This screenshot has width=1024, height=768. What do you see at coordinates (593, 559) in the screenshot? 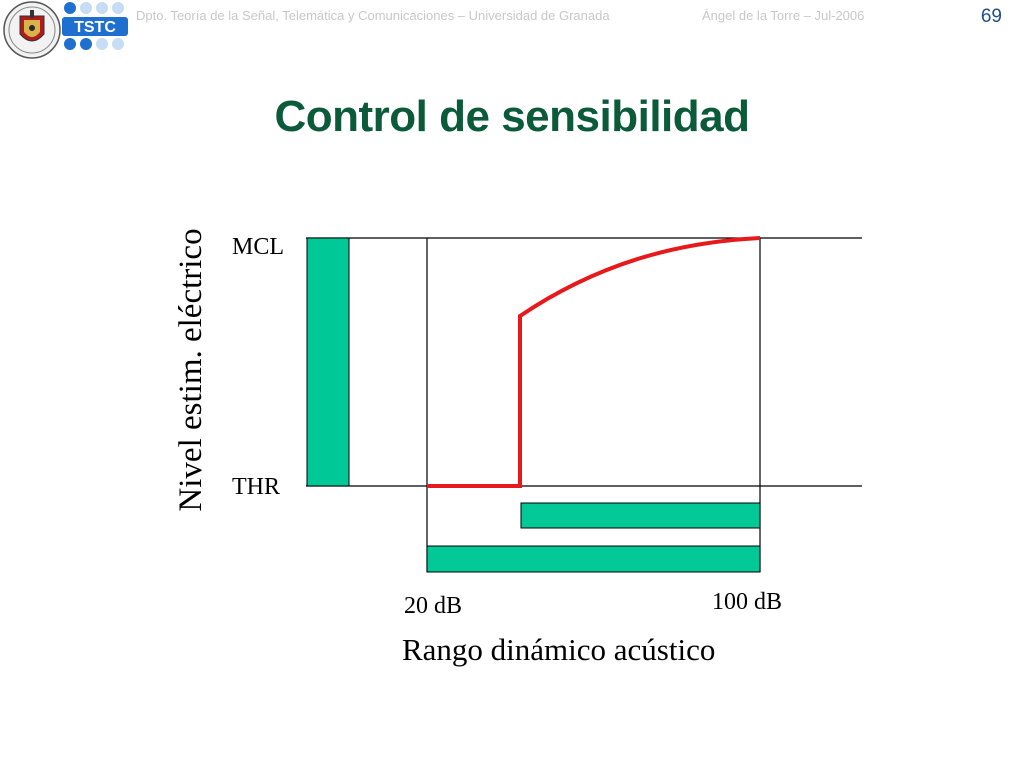
I see `full-acoustic-range-bar` at bounding box center [593, 559].